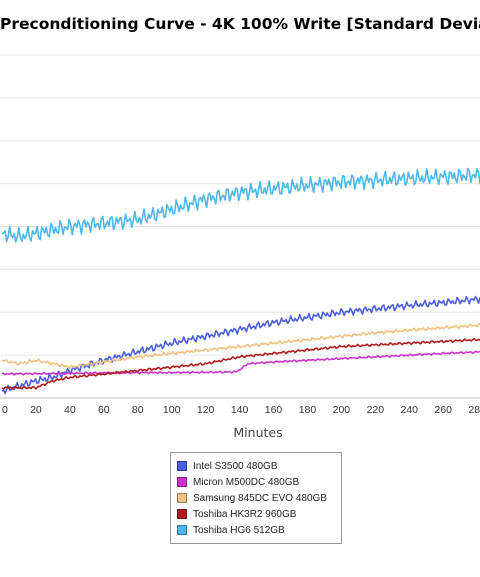 The image size is (480, 577). I want to click on x-tick-label: 160, so click(274, 410).